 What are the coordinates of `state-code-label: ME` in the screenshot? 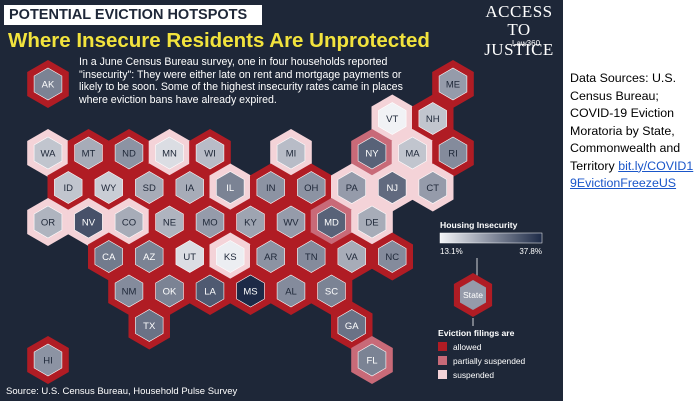 It's located at (453, 84).